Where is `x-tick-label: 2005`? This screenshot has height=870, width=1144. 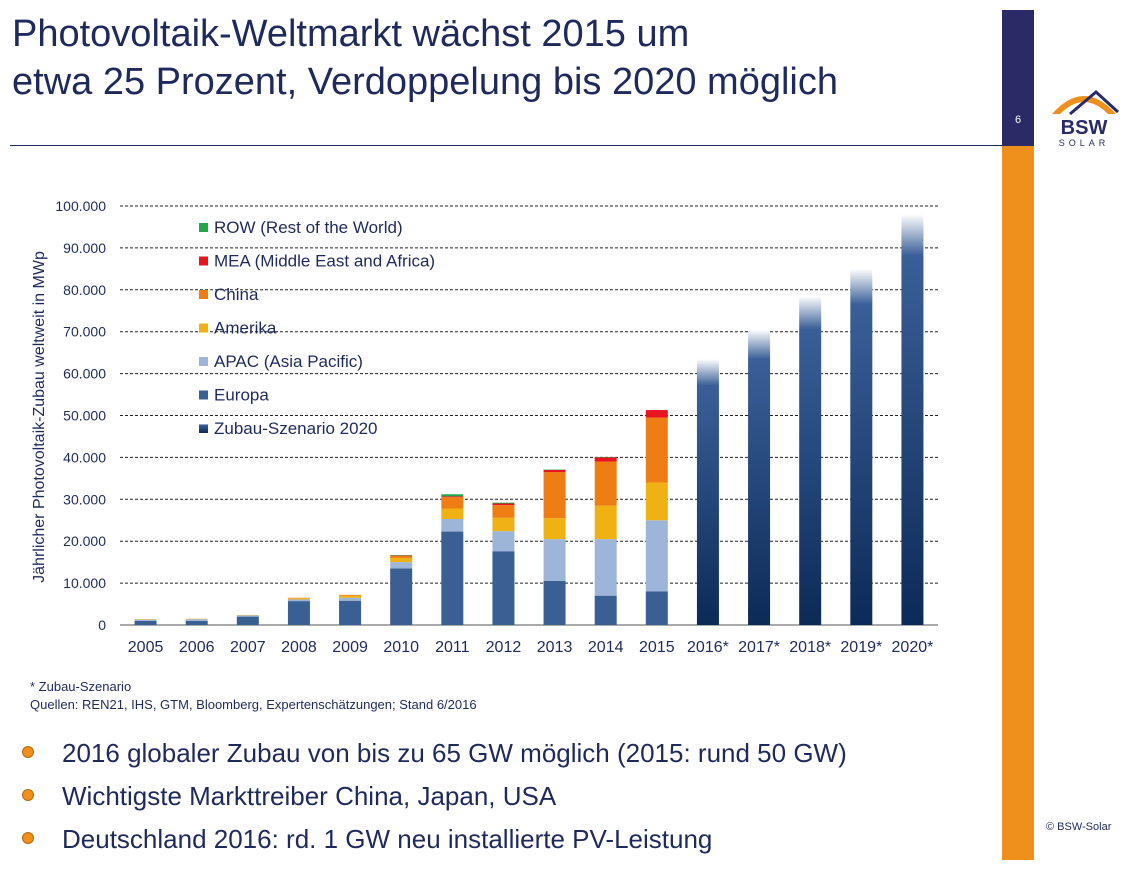
x-tick-label: 2005 is located at coordinates (146, 647).